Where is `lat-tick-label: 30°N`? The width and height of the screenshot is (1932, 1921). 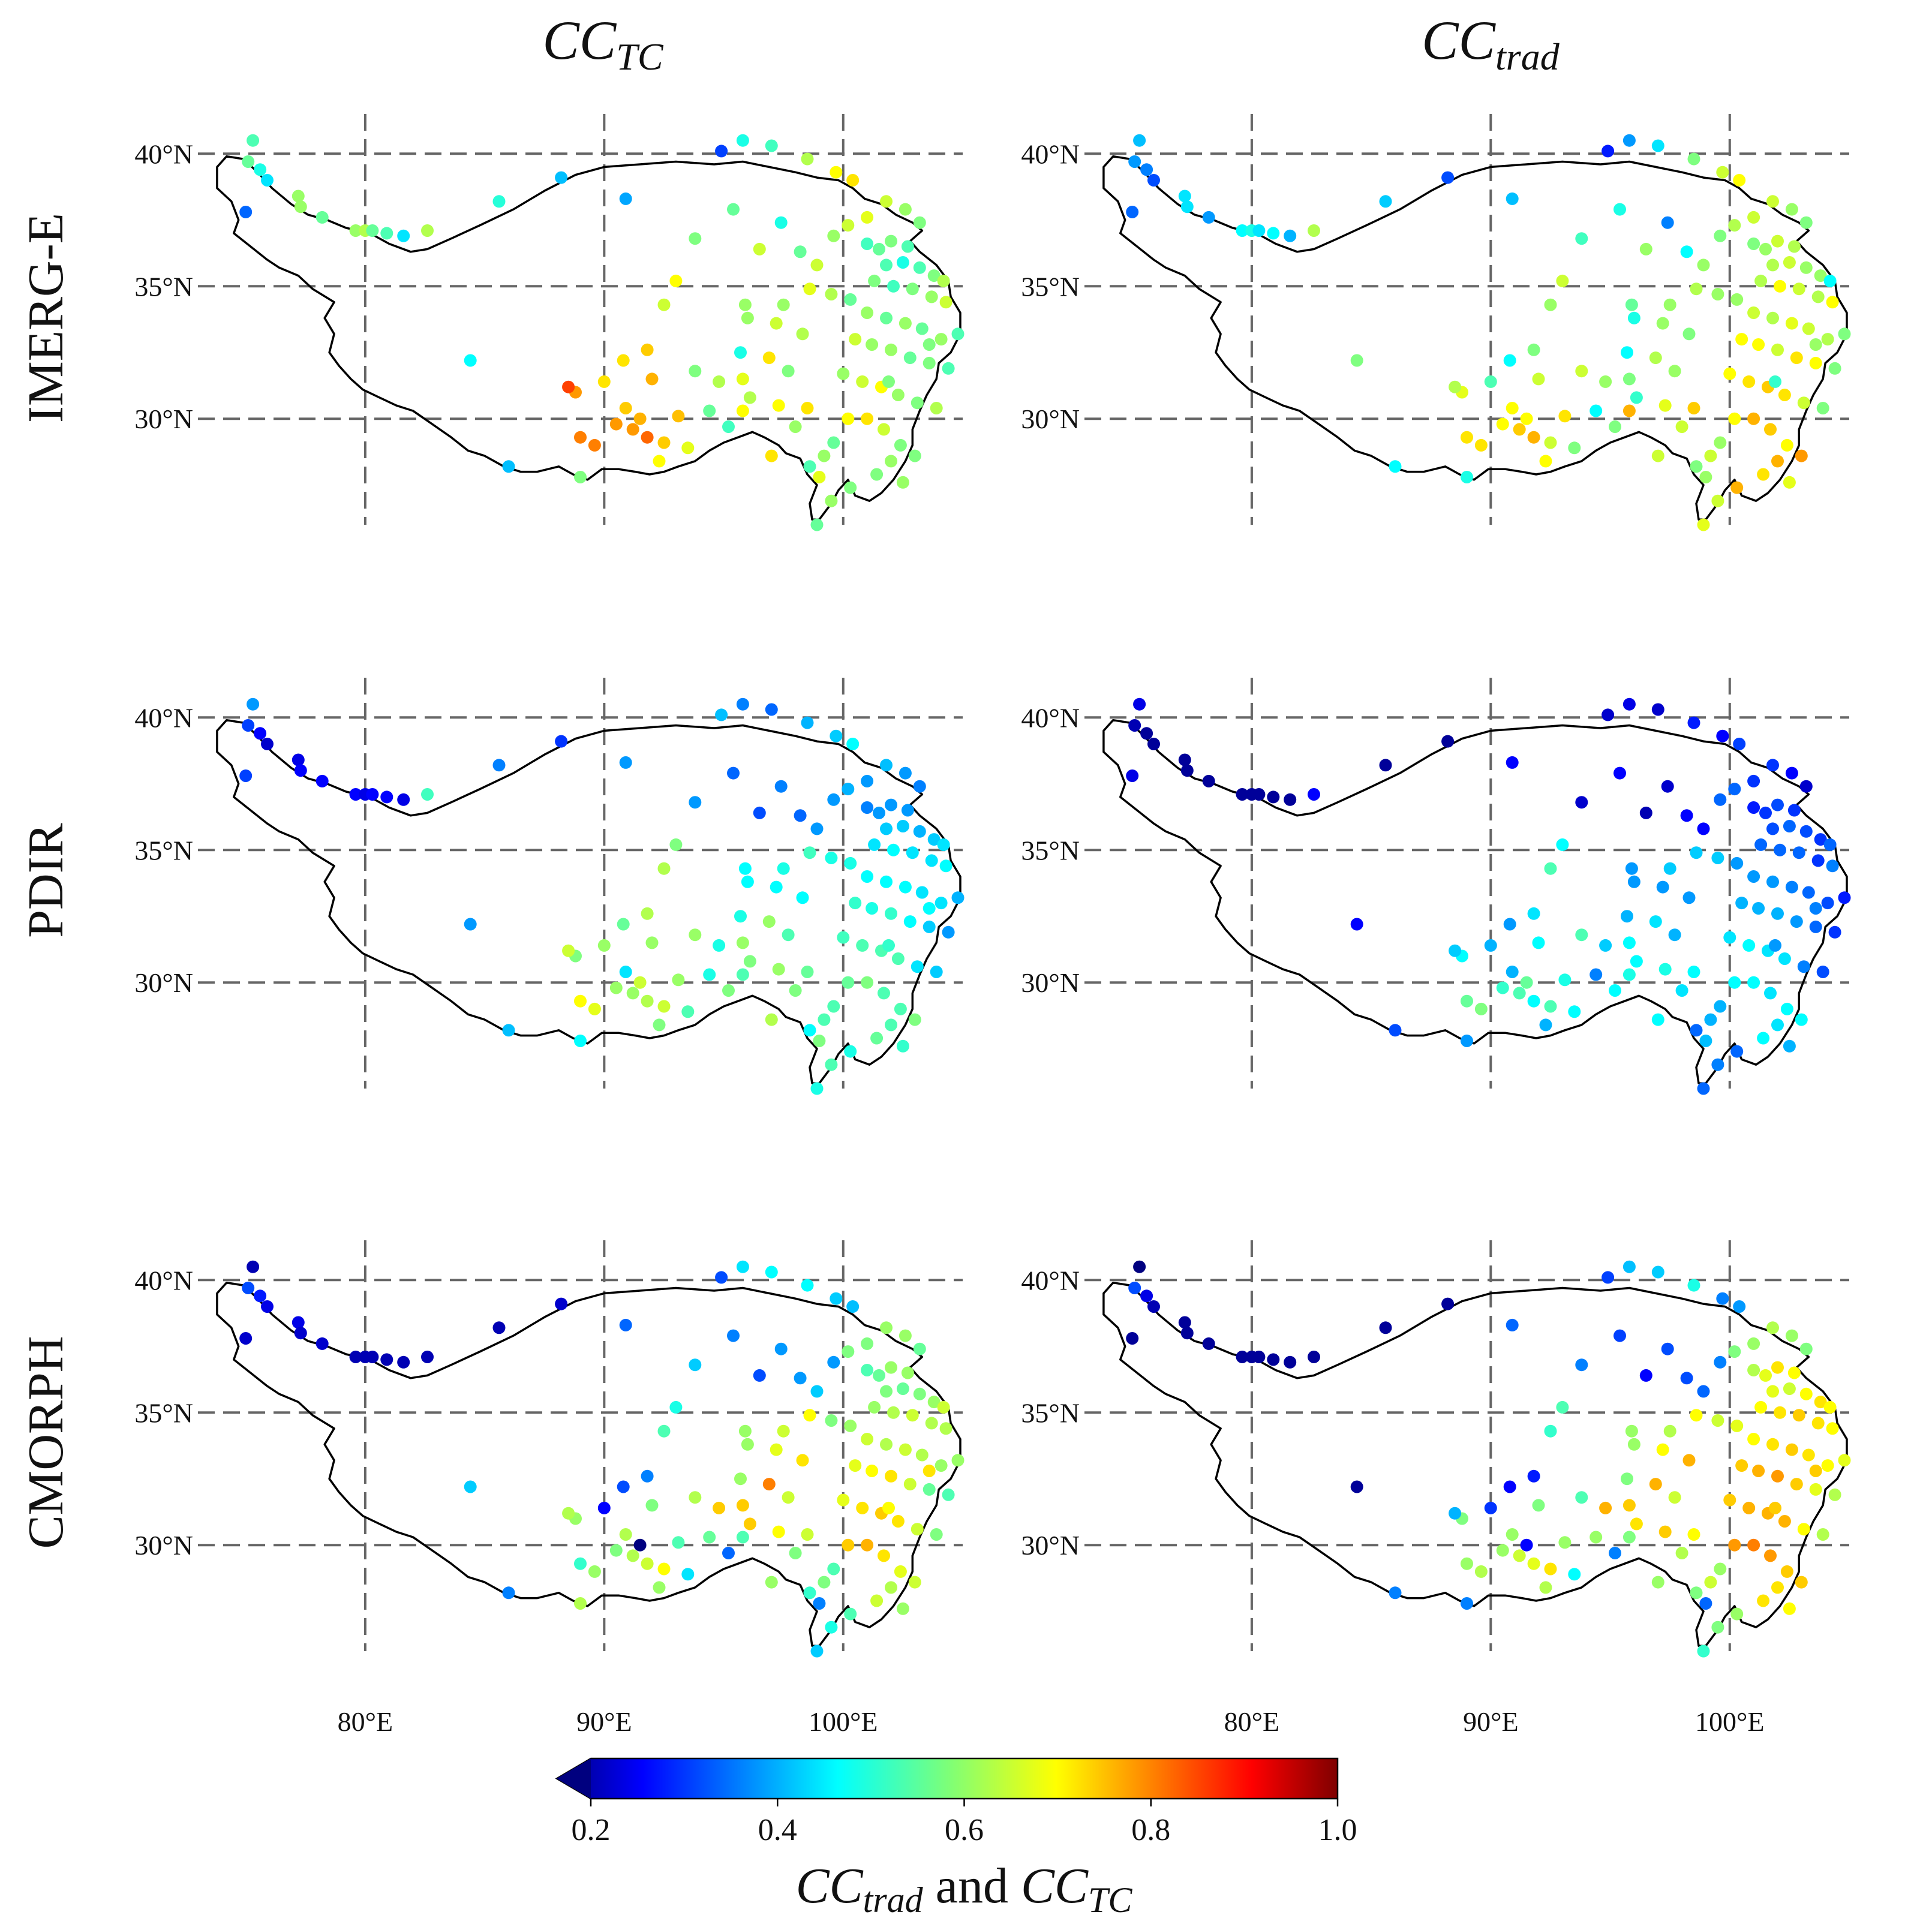
lat-tick-label: 30°N is located at coordinates (163, 419).